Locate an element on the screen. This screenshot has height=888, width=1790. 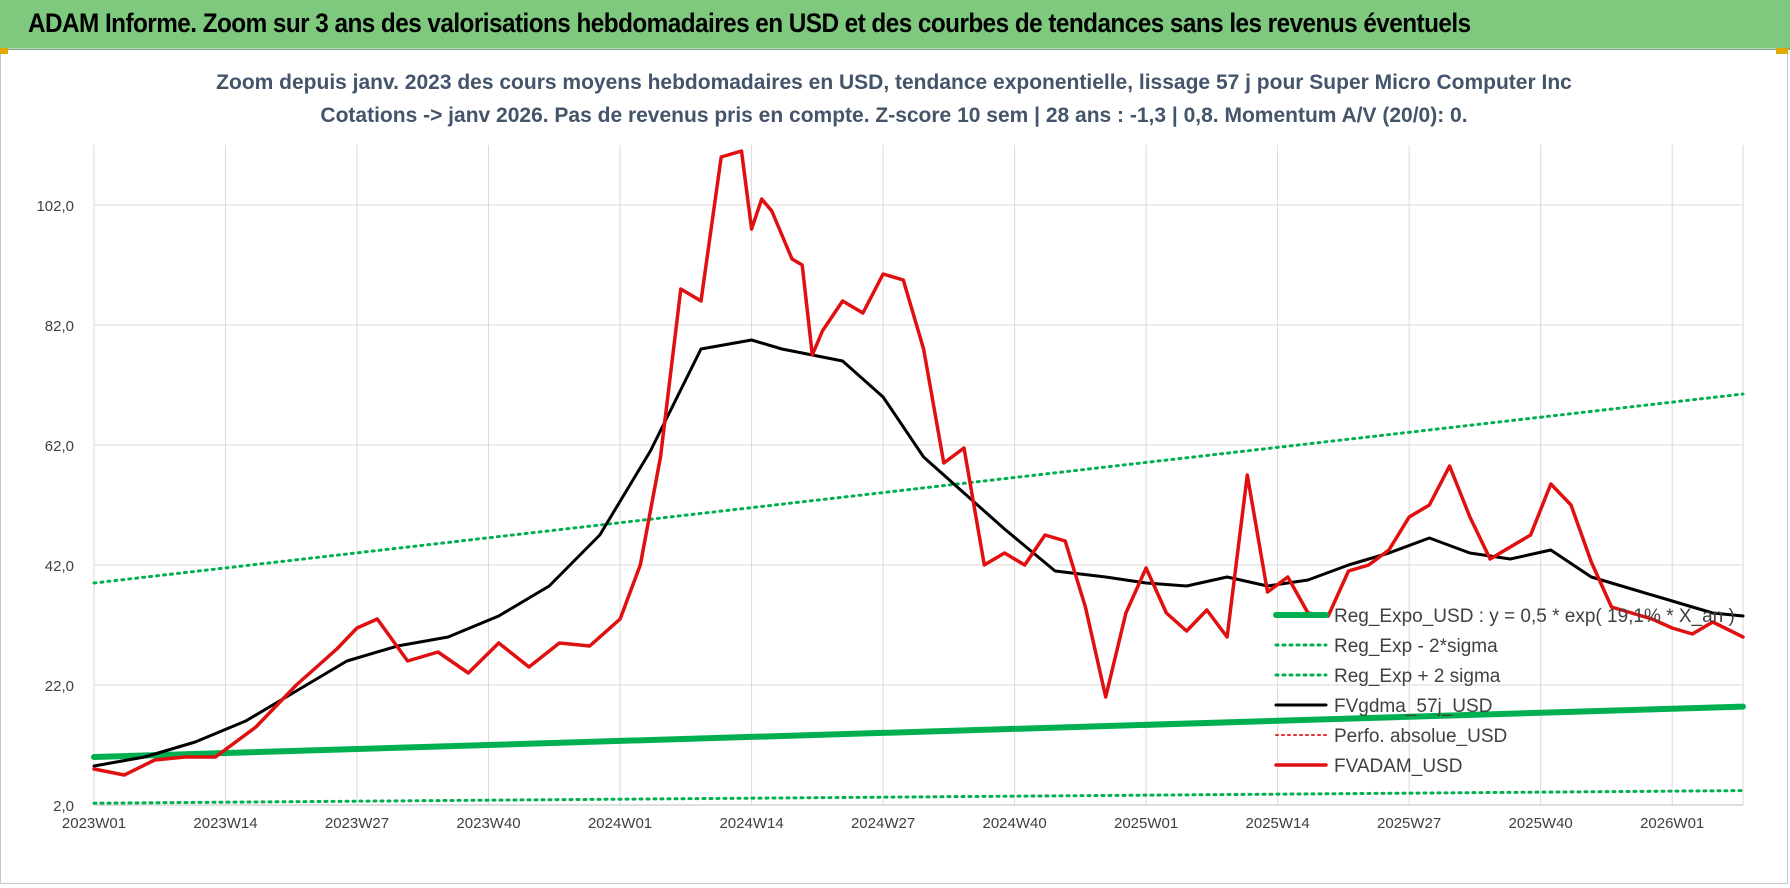
corner-mark-right is located at coordinates (1782, 51).